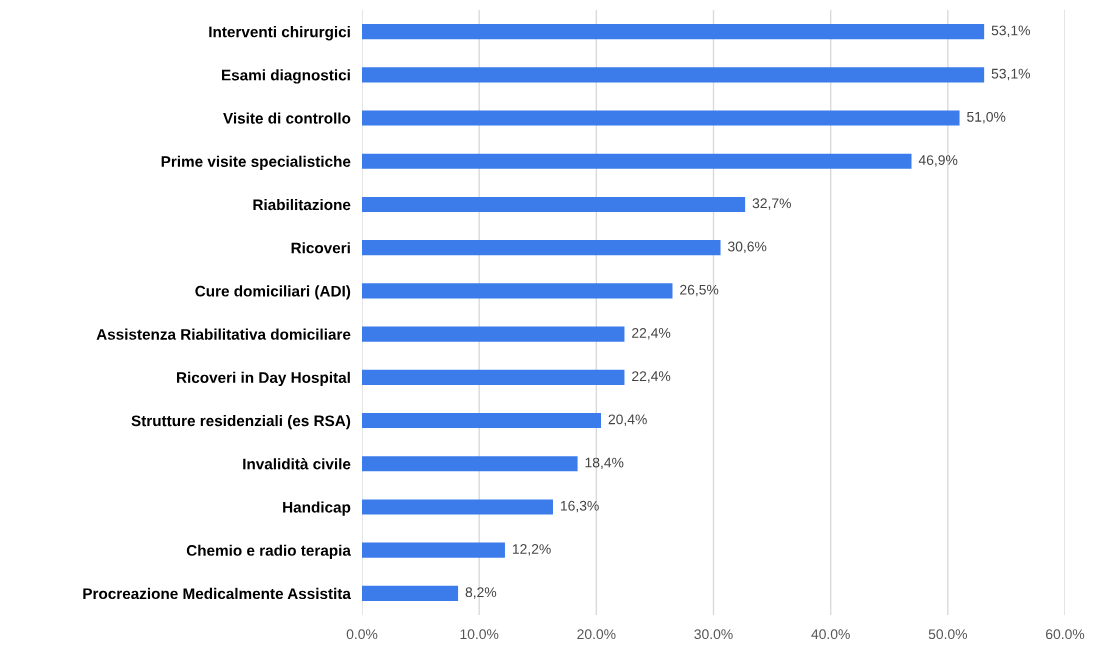 Image resolution: width=1093 pixels, height=655 pixels. I want to click on data-label: 51,0%, so click(986, 117).